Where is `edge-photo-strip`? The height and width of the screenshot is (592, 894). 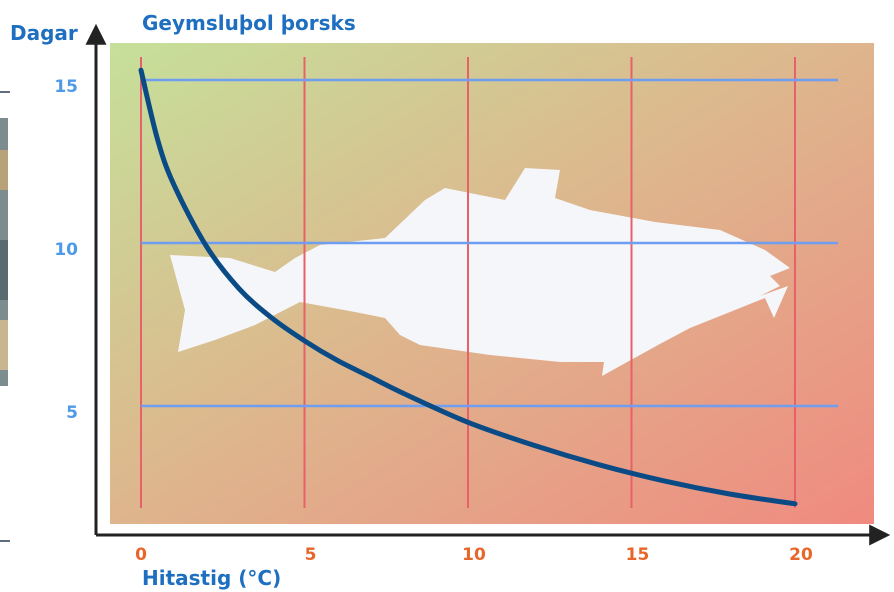 edge-photo-strip is located at coordinates (5, 316).